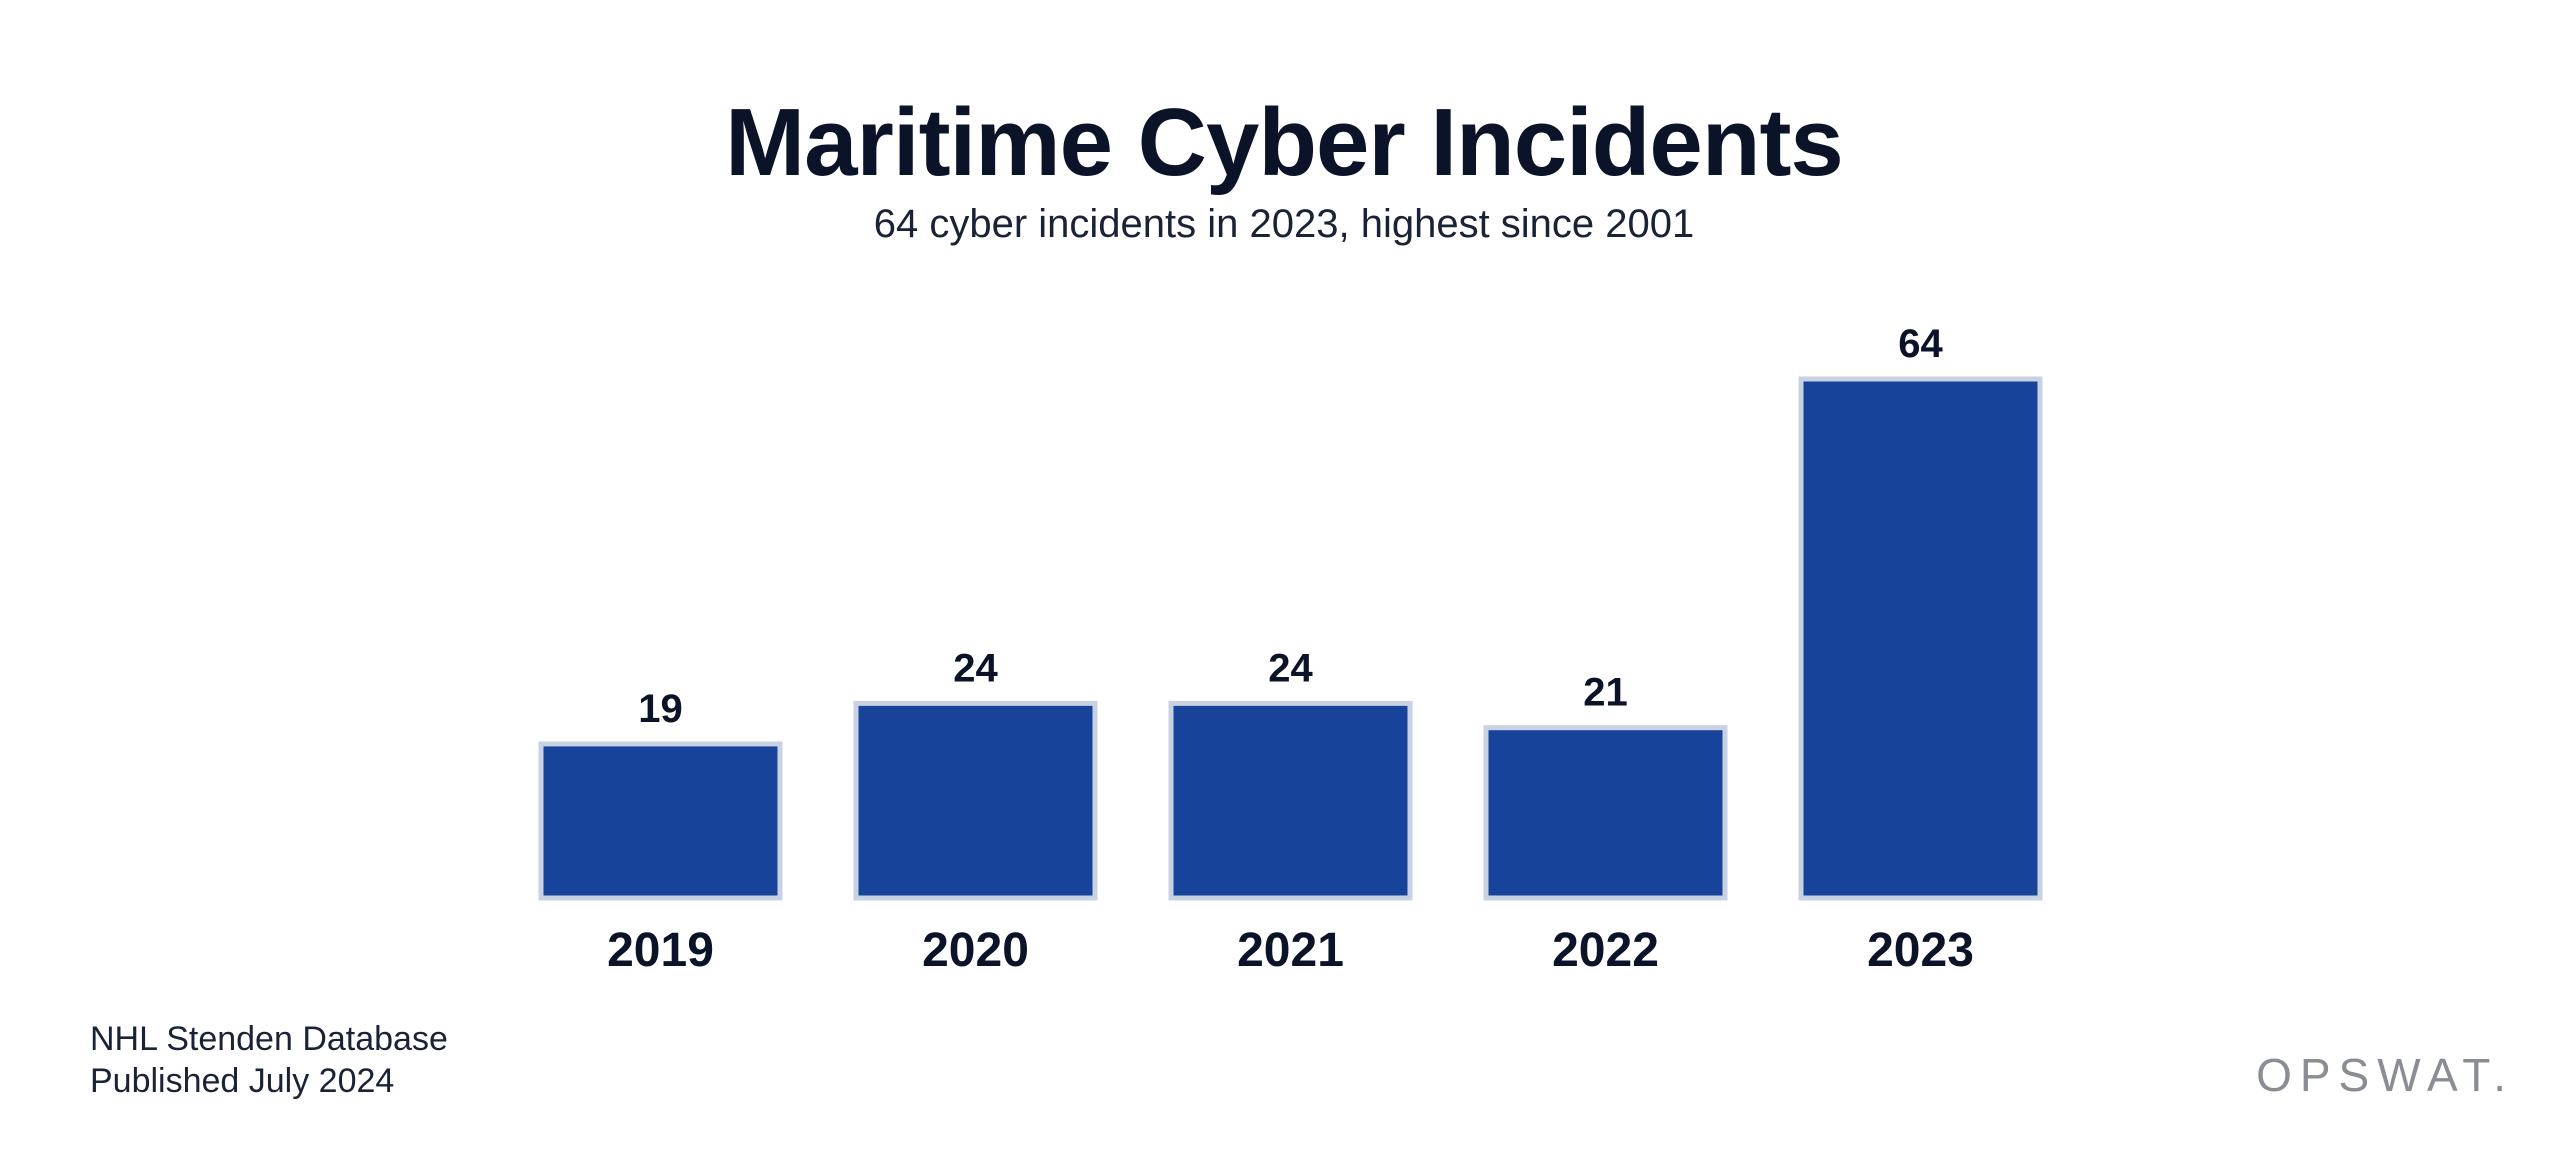 Image resolution: width=2568 pixels, height=1167 pixels. What do you see at coordinates (1920, 638) in the screenshot?
I see `bar-2023` at bounding box center [1920, 638].